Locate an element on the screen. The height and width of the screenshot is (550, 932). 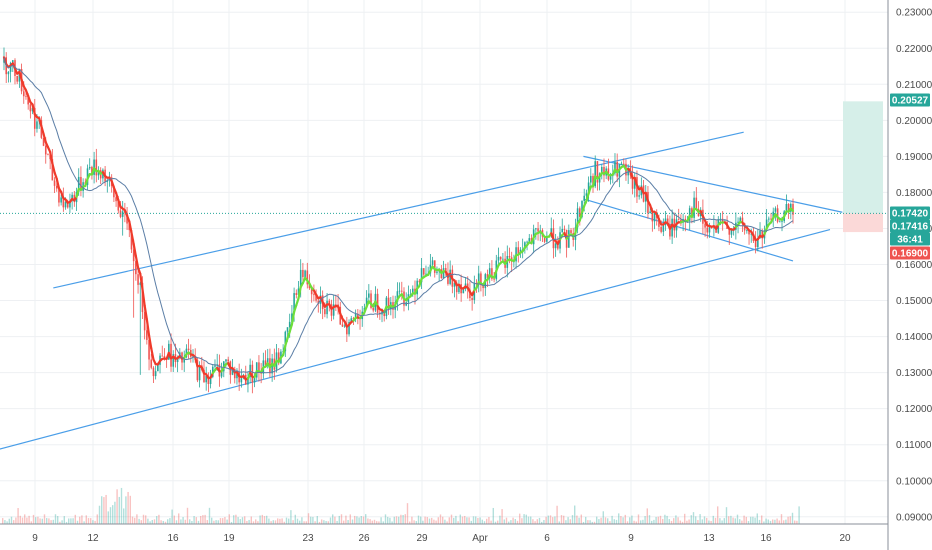
stop-zone is located at coordinates (863, 223).